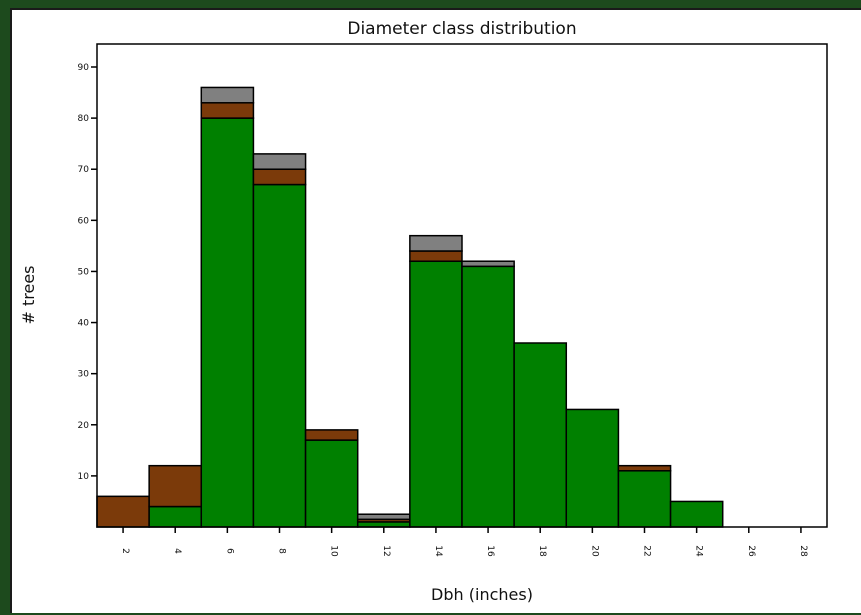 This screenshot has width=861, height=615. I want to click on x-tick-label-26: 26, so click(751, 551).